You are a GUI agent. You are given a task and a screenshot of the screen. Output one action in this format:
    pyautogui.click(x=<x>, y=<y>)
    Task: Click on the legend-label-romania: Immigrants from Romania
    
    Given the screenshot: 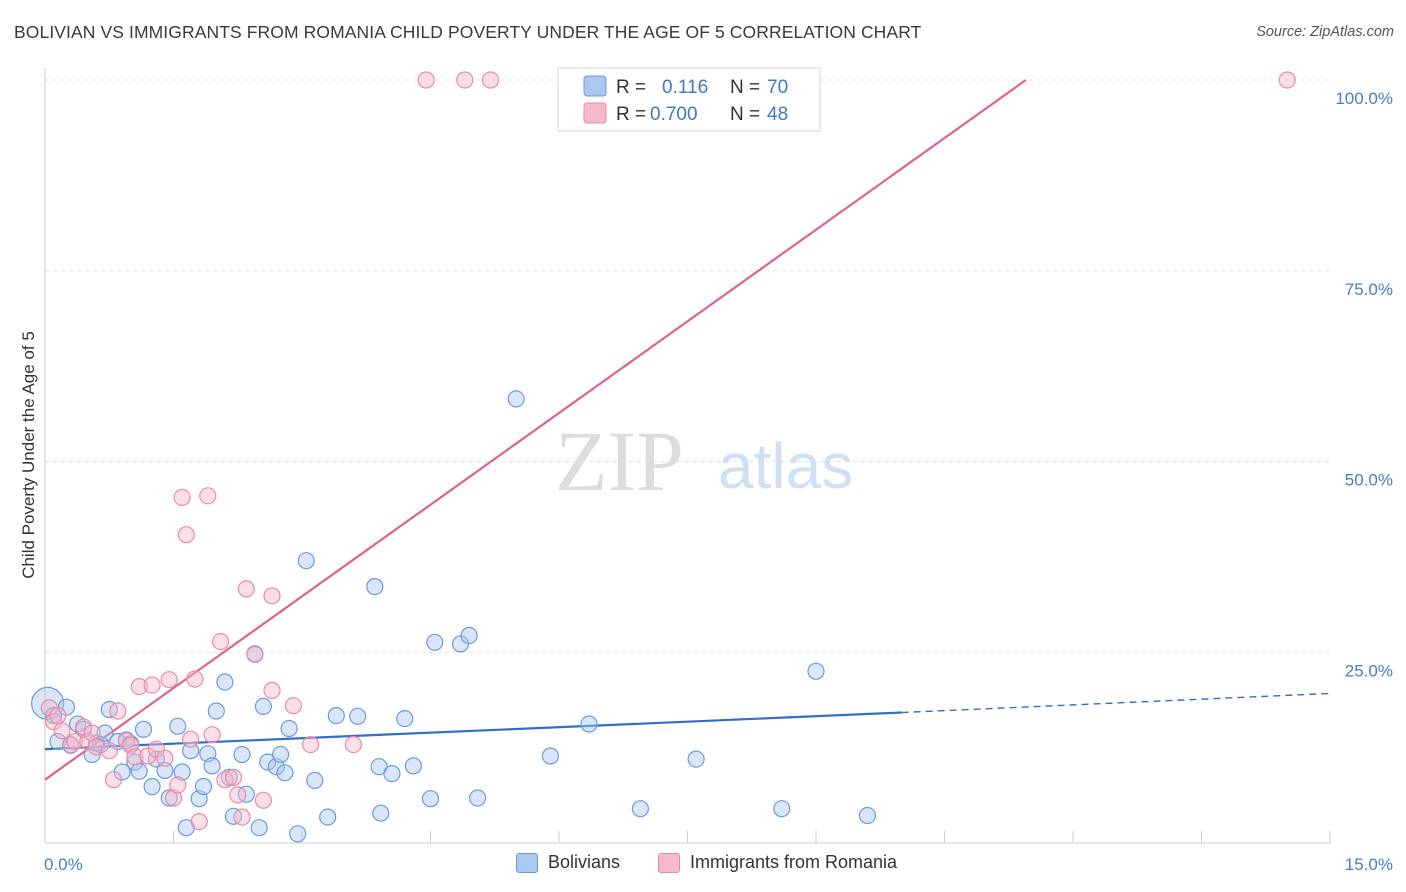 What is the action you would take?
    pyautogui.click(x=794, y=862)
    